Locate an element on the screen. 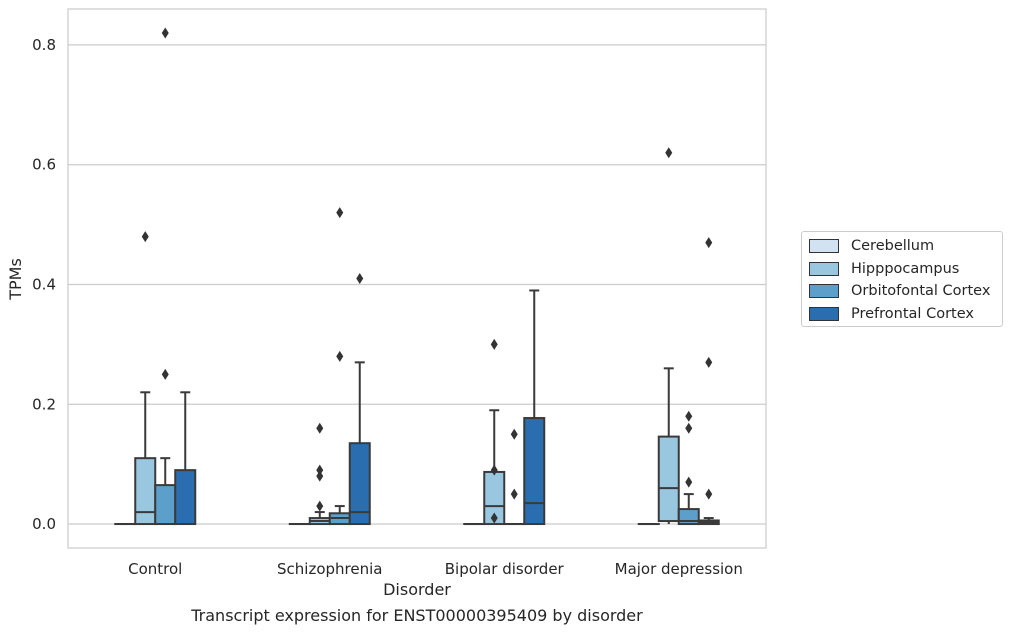 This screenshot has height=634, width=1014. box-major-depression-hipppocampus is located at coordinates (668, 336).